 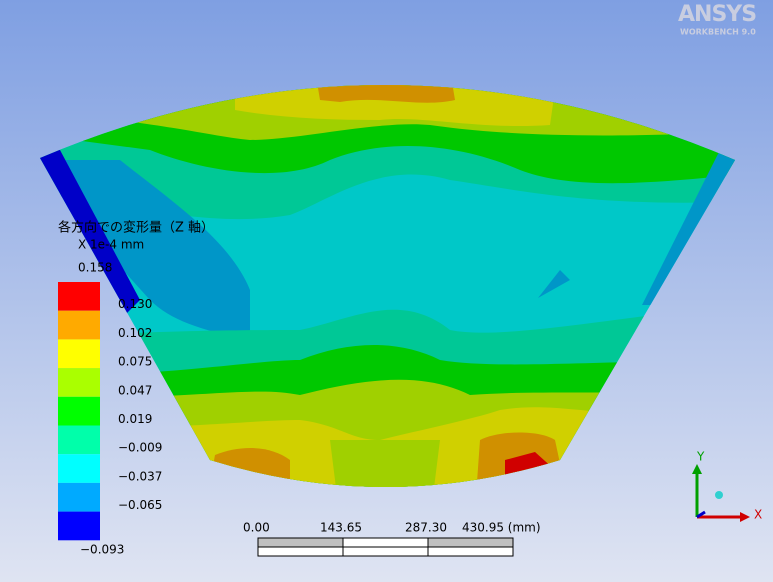 I want to click on legend-label: −0.093, so click(x=102, y=550).